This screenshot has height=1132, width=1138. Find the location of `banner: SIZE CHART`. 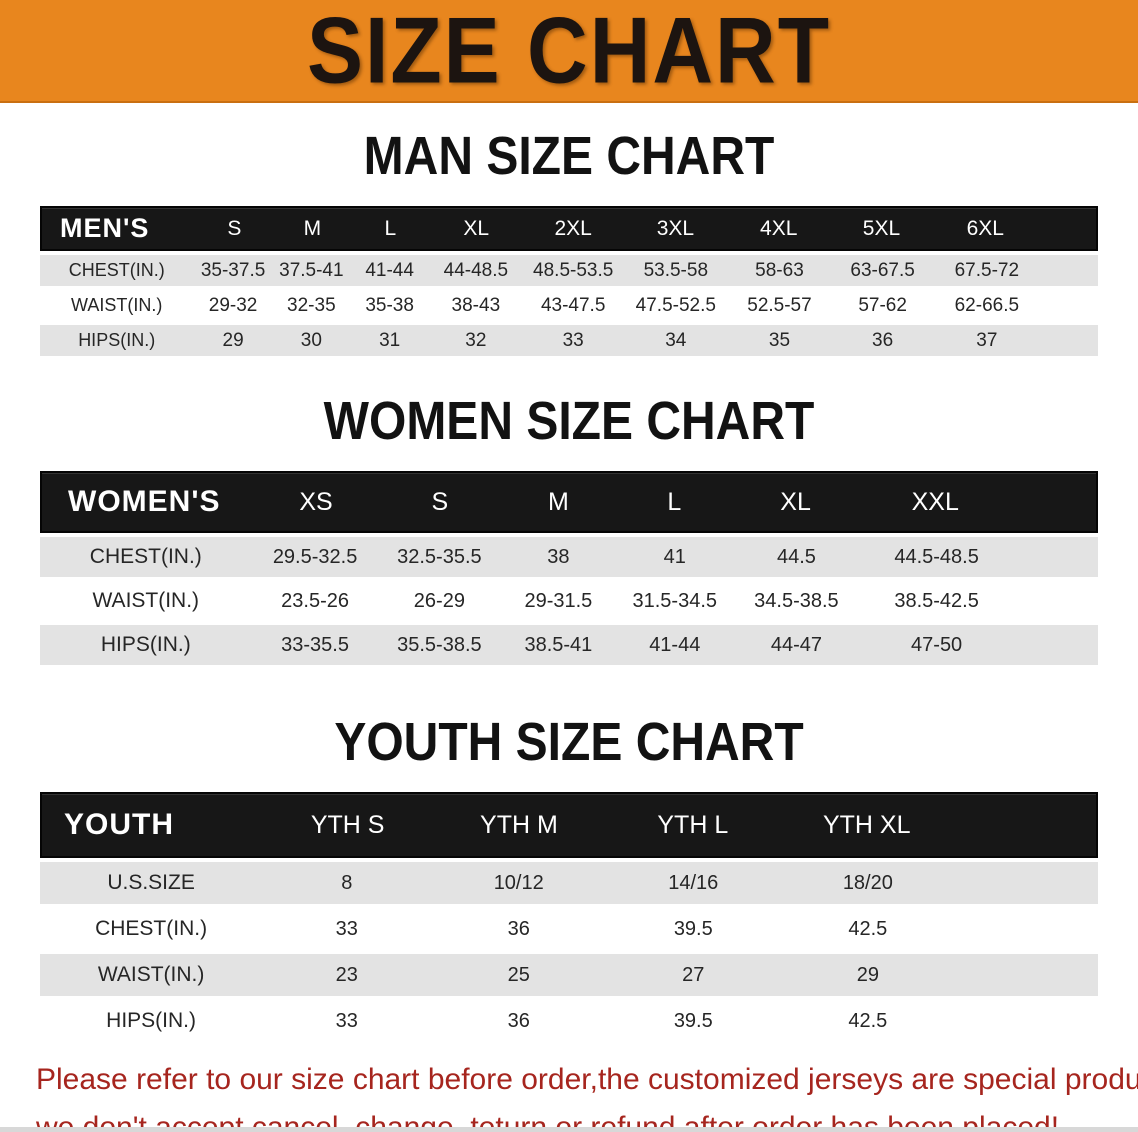

banner: SIZE CHART is located at coordinates (569, 51).